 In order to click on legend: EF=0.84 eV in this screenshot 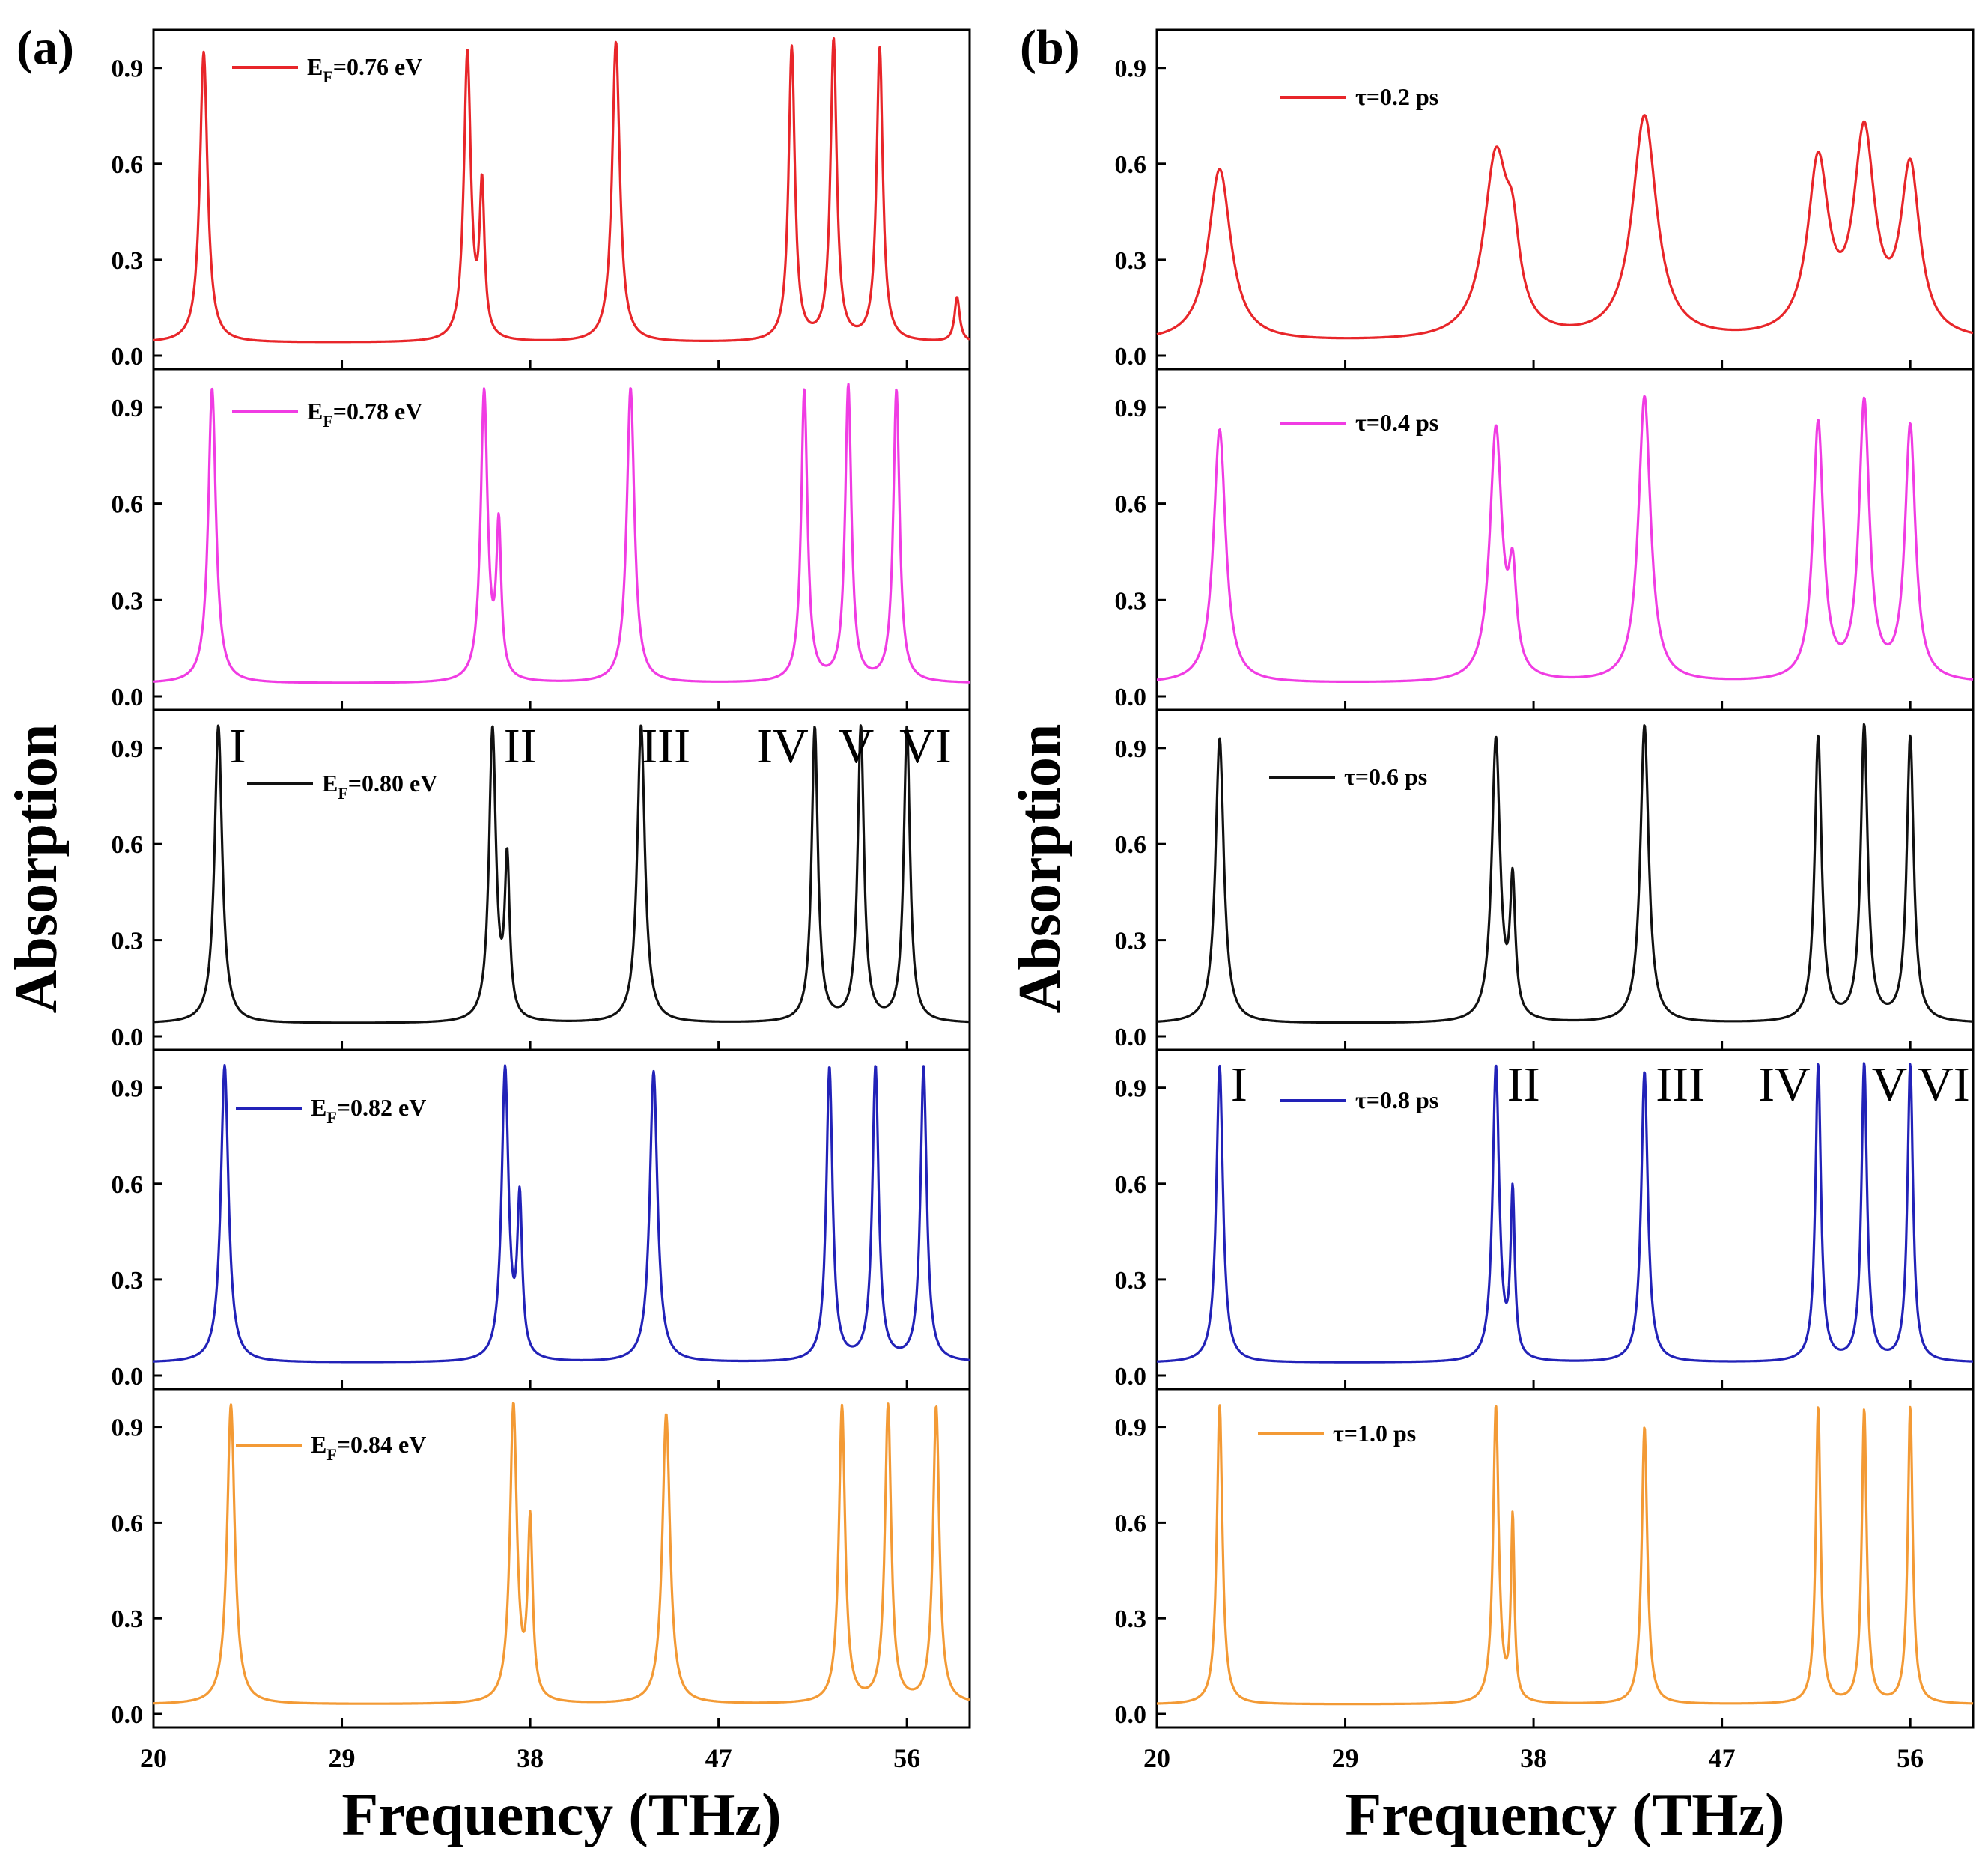, I will do `click(331, 1447)`.